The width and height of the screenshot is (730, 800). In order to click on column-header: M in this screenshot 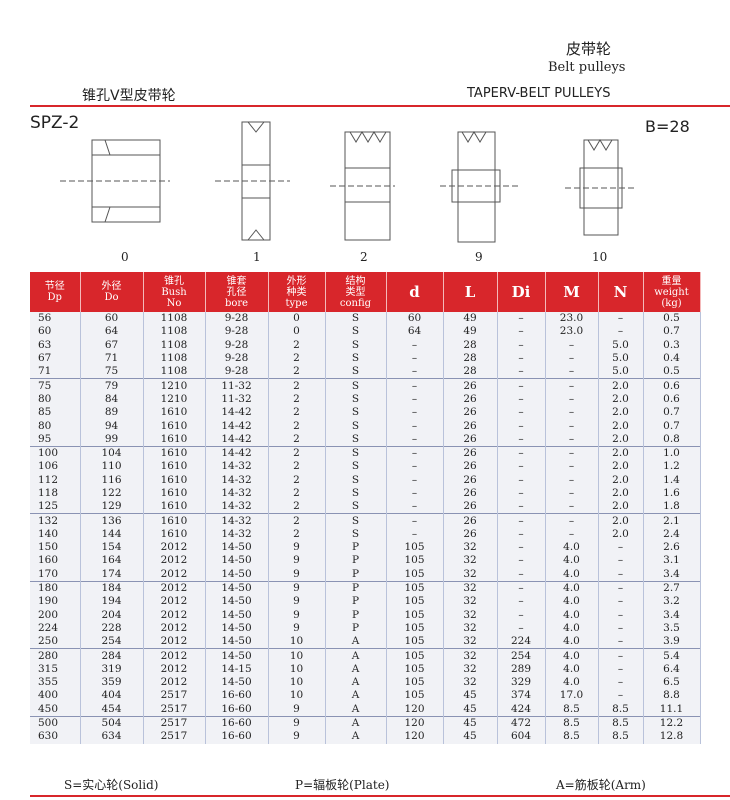, I will do `click(572, 292)`.